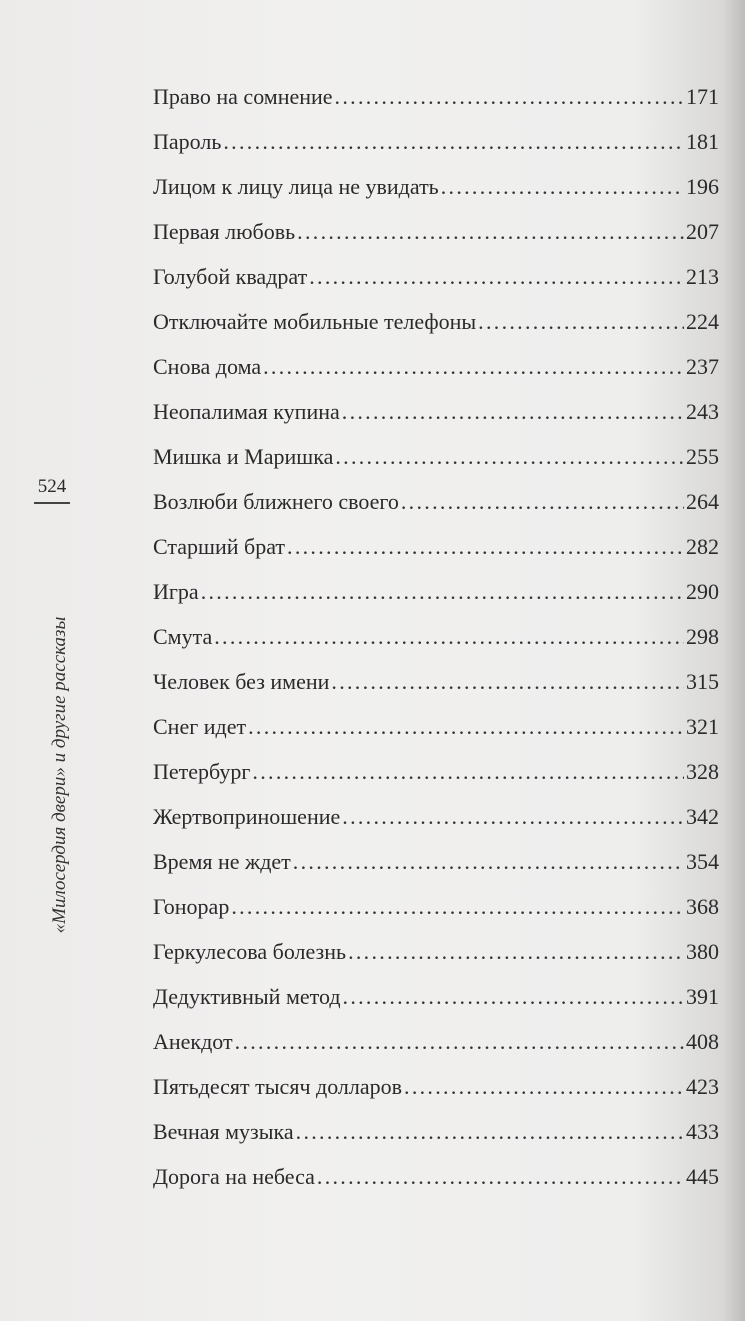 The image size is (745, 1321). I want to click on toc-entry-title: Игра, so click(176, 591).